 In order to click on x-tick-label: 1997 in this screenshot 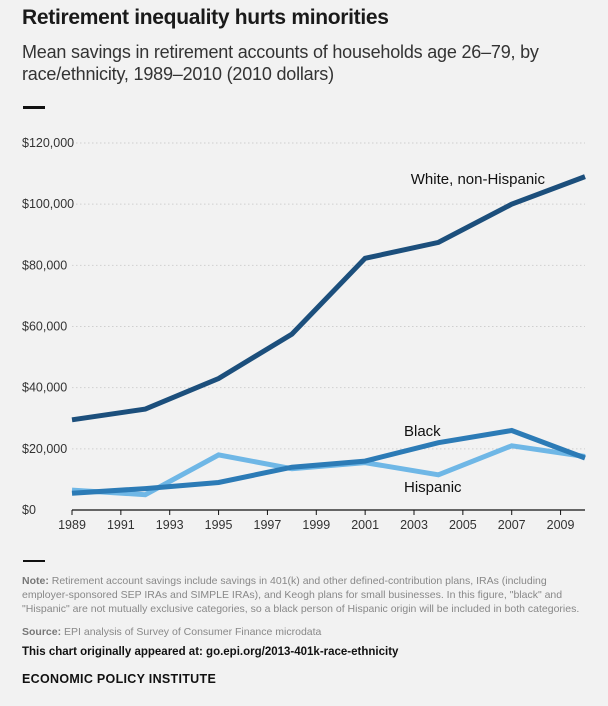, I will do `click(268, 524)`.